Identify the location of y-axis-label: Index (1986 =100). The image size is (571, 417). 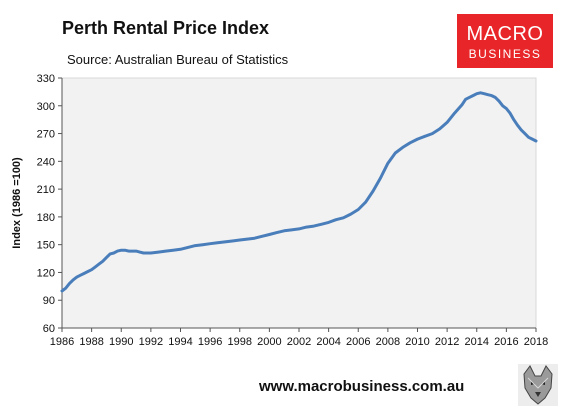
(17, 203).